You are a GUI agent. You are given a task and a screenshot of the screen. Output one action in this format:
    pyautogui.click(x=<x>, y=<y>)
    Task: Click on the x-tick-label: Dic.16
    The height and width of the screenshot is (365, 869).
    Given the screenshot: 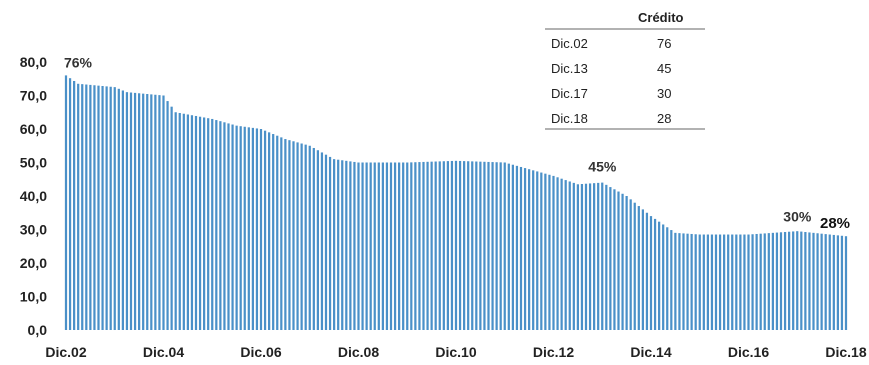 What is the action you would take?
    pyautogui.click(x=748, y=352)
    